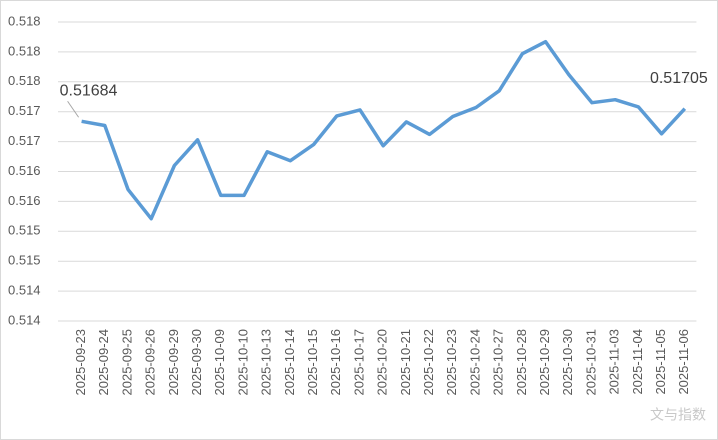 Image resolution: width=718 pixels, height=440 pixels. I want to click on x-tick-label: 2025-09-26, so click(150, 362).